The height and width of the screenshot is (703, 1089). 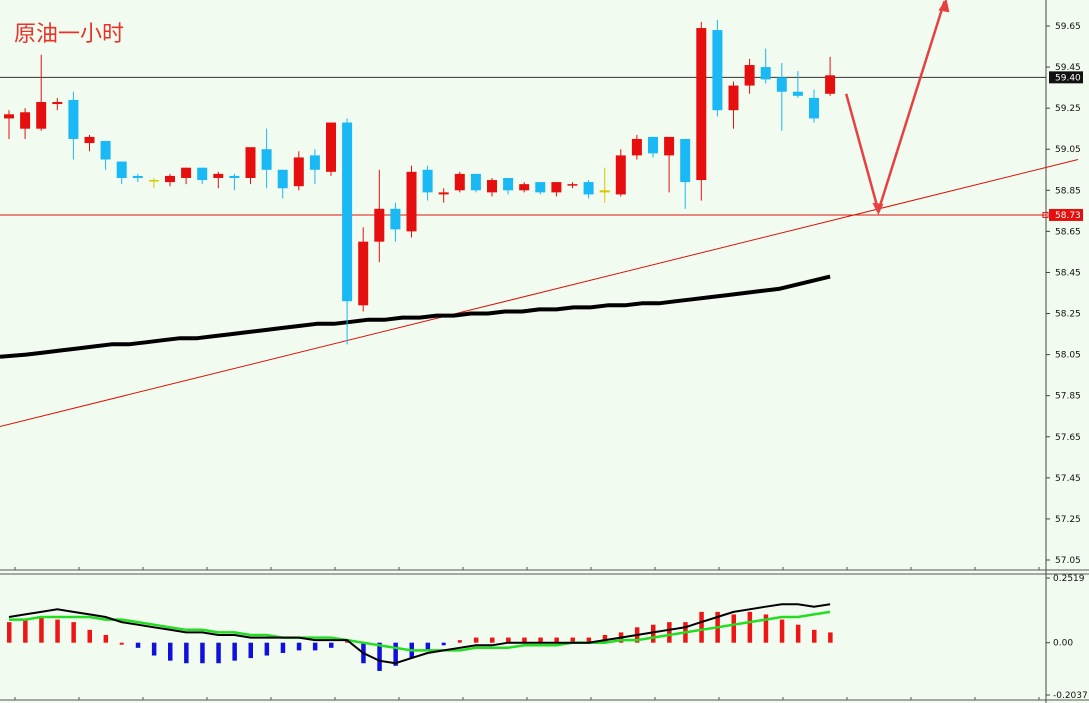 What do you see at coordinates (1068, 232) in the screenshot?
I see `y-tick-label: 58.65` at bounding box center [1068, 232].